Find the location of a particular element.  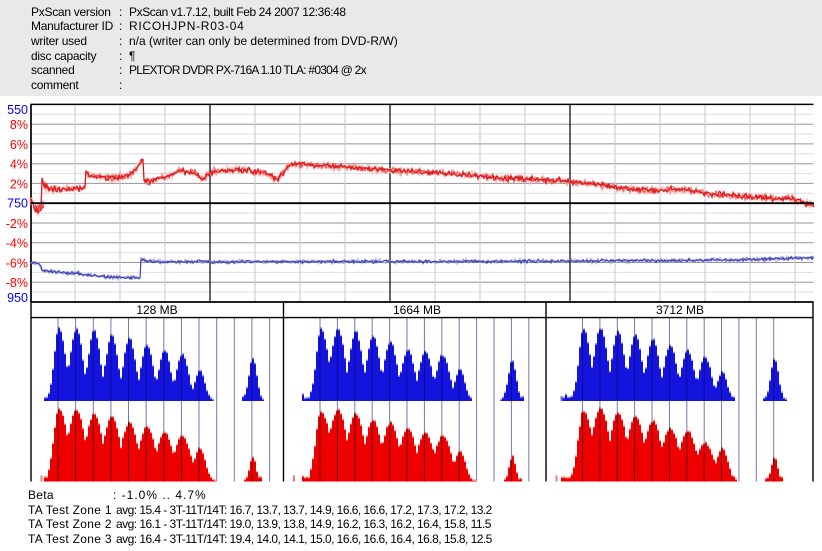

svg-text: 2% is located at coordinates (19, 184).